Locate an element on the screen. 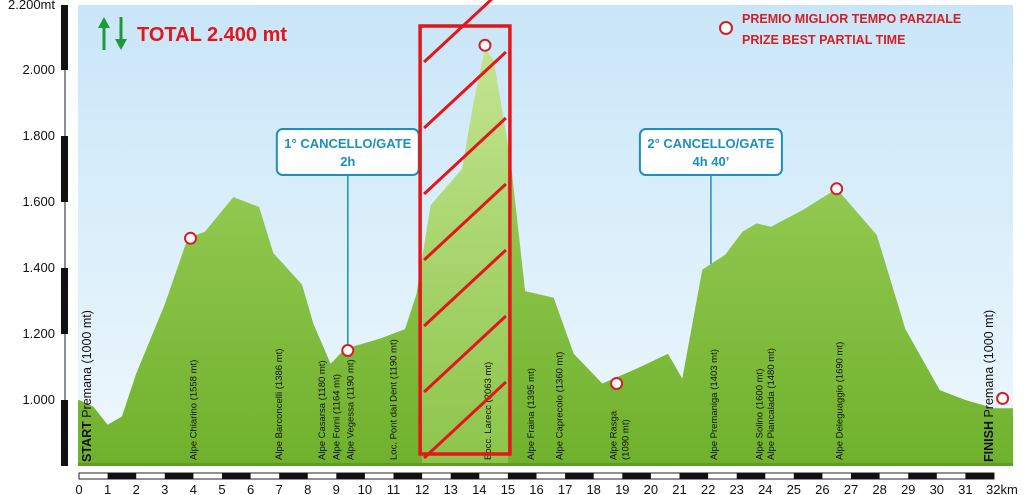  x-tick-label: 29 is located at coordinates (908, 488).